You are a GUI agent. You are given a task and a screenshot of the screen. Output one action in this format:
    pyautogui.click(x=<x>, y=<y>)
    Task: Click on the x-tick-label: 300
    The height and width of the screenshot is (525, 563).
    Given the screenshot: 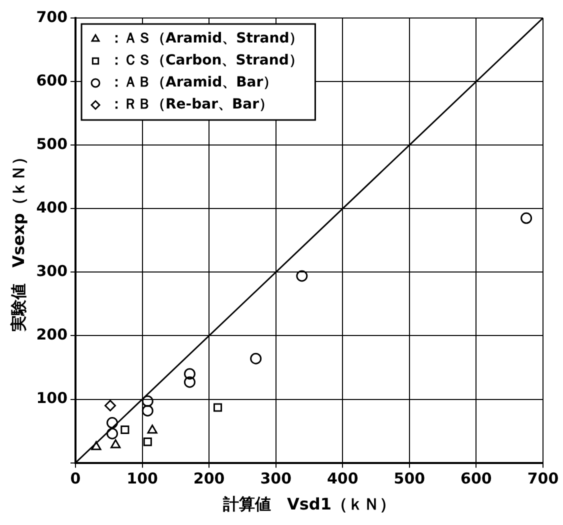 What is the action you would take?
    pyautogui.click(x=276, y=479)
    